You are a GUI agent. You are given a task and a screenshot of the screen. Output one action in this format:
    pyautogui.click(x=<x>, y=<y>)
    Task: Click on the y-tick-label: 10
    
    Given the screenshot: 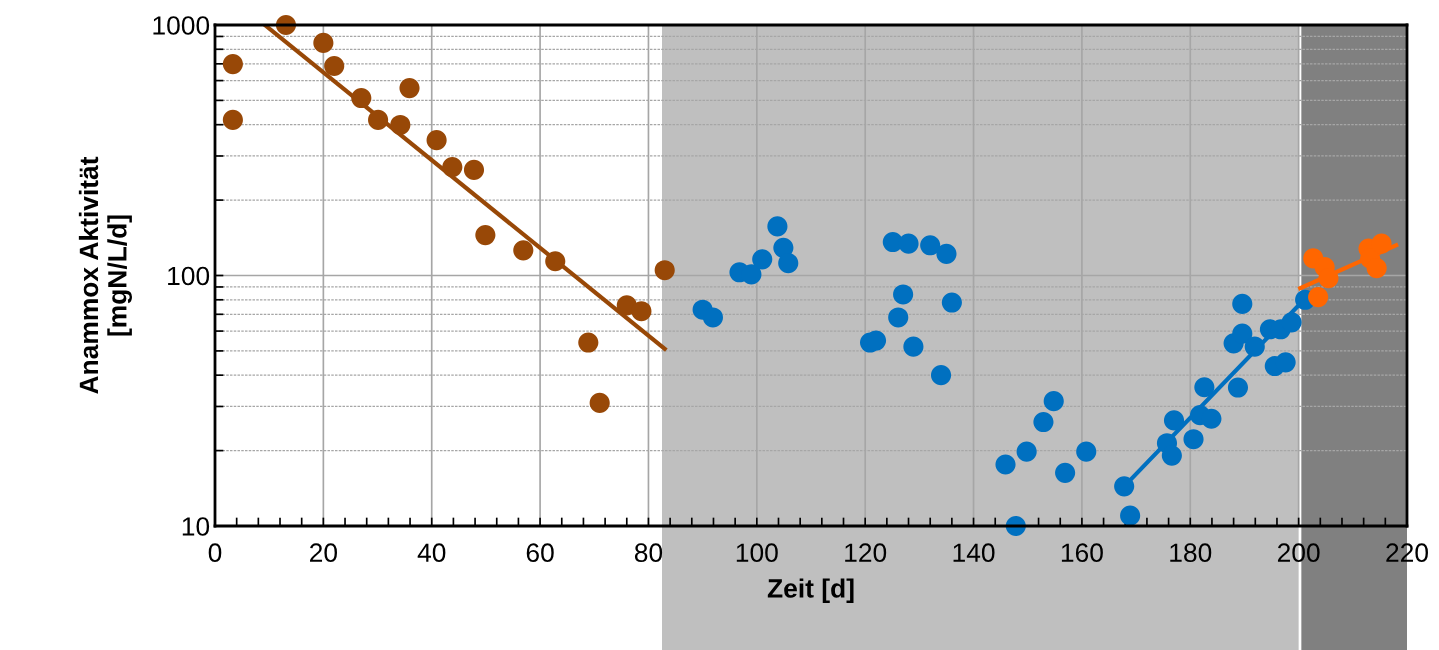 What is the action you would take?
    pyautogui.click(x=196, y=526)
    